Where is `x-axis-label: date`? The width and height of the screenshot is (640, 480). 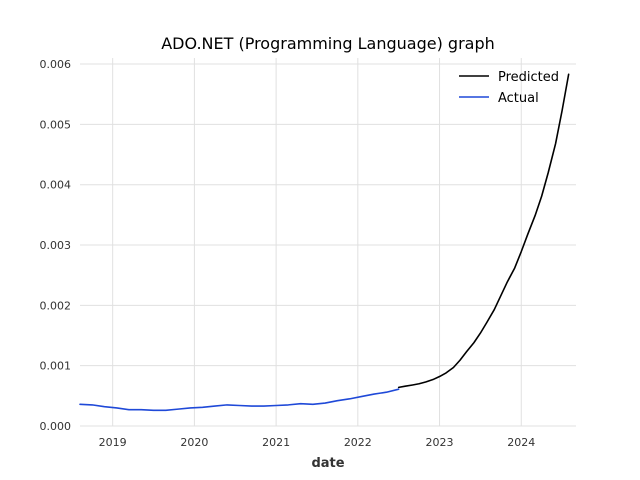 x-axis-label: date is located at coordinates (327, 463).